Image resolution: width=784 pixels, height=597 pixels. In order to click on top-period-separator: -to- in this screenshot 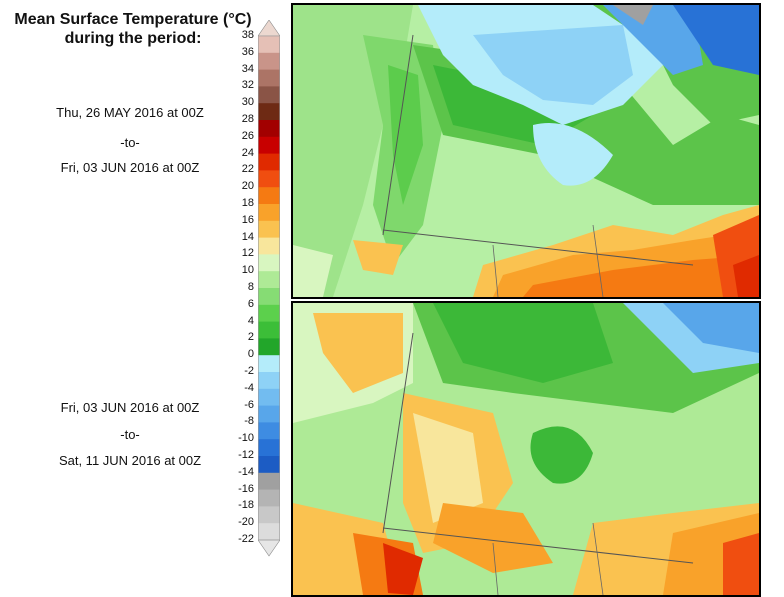, I will do `click(130, 142)`.